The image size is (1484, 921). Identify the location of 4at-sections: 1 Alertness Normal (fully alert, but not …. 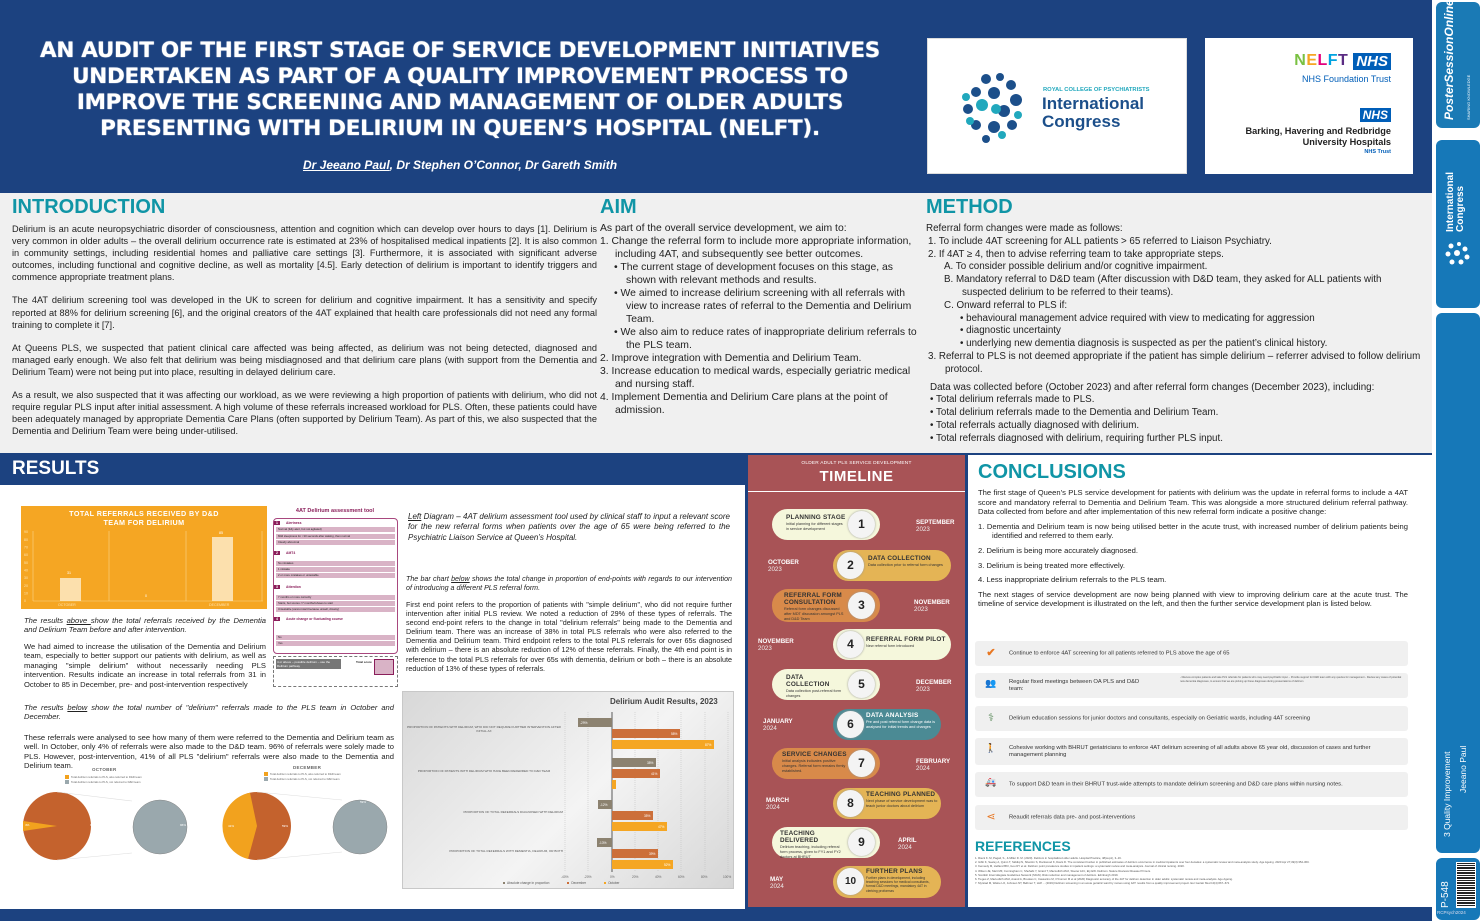
(335, 586).